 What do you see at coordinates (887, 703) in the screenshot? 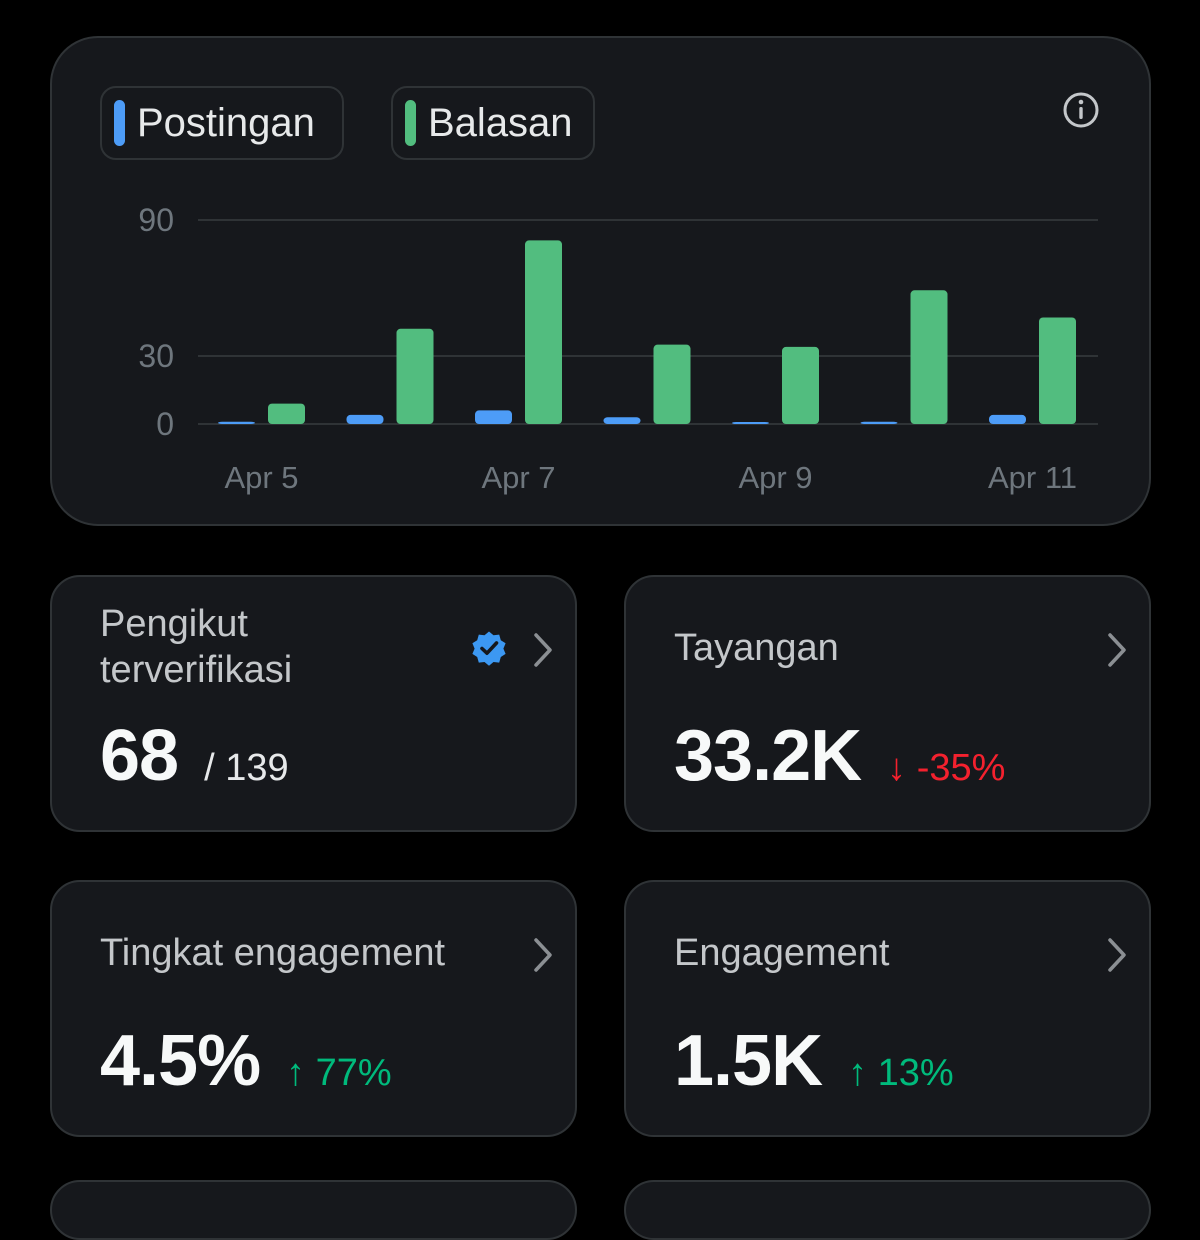
I see `stat-card-views: Tayangan 33.2K ↓ -35%` at bounding box center [887, 703].